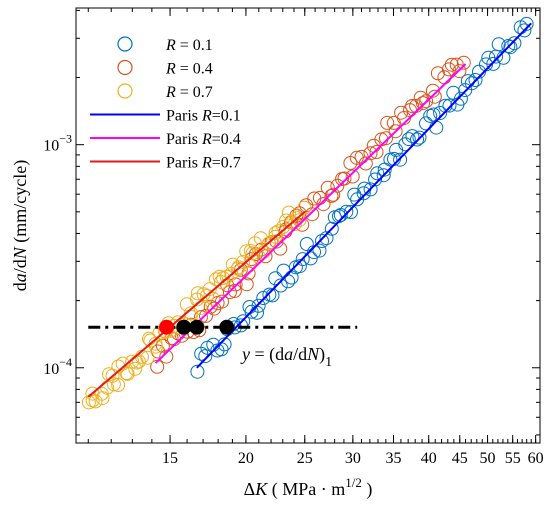  Describe the element at coordinates (353, 458) in the screenshot. I see `x-tick-label: 30` at that location.